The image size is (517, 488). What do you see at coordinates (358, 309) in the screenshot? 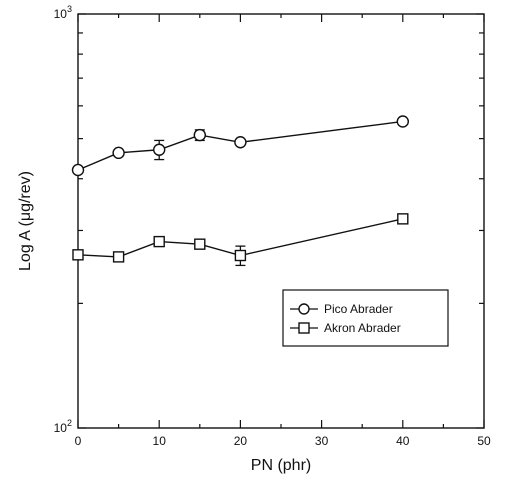
I see `legend-label-pico: Pico Abrader` at bounding box center [358, 309].